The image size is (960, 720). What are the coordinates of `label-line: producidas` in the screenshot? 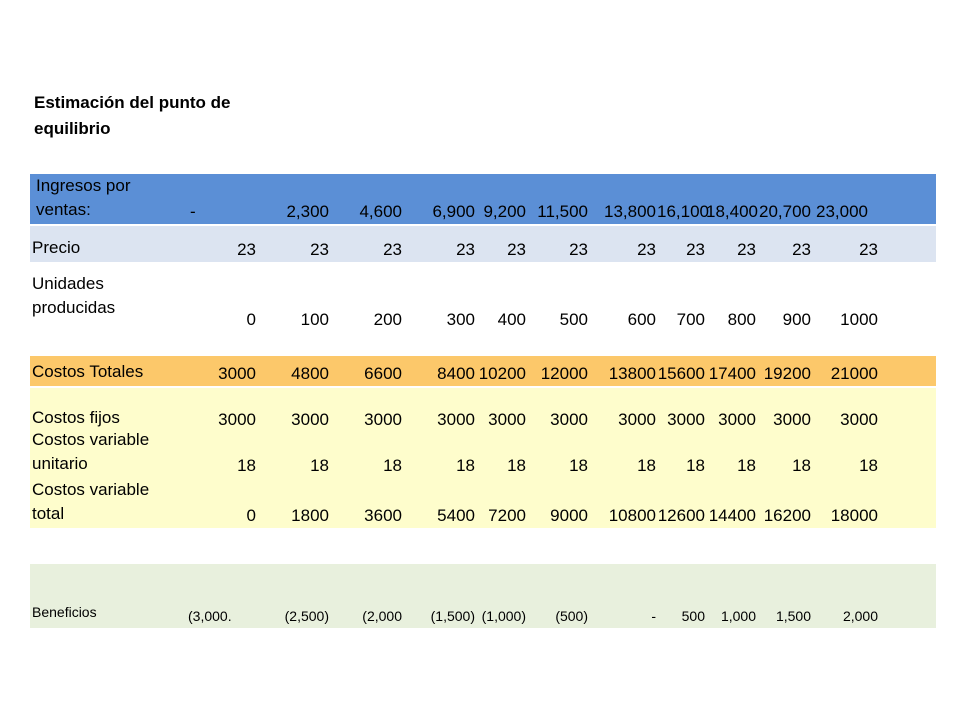 It's located at (74, 307).